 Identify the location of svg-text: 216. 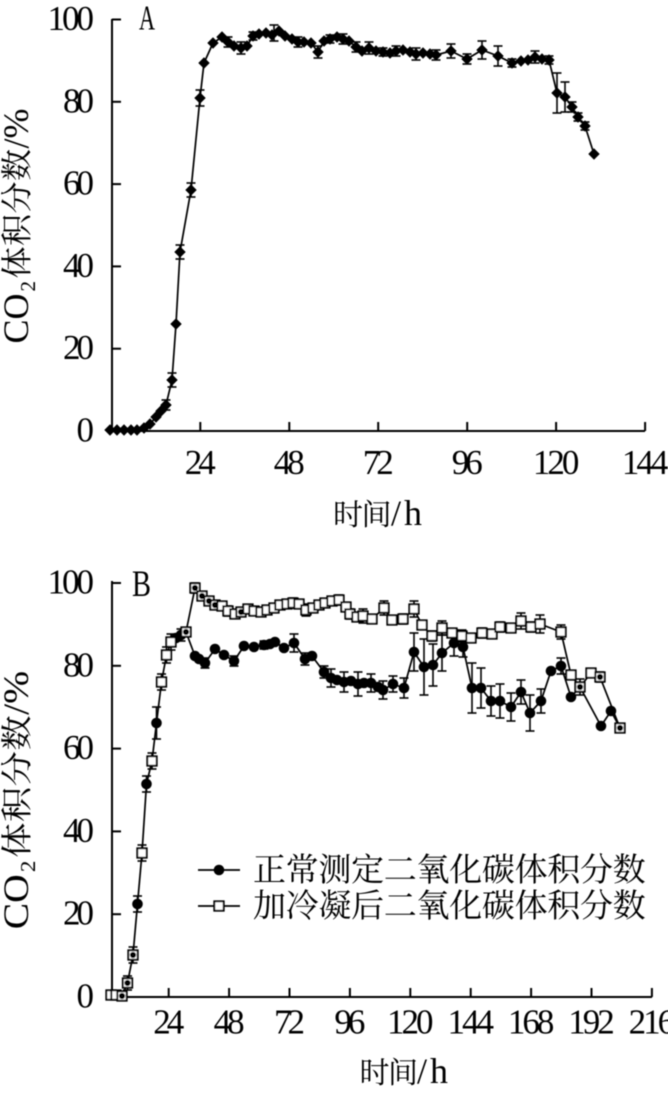
(648, 1022).